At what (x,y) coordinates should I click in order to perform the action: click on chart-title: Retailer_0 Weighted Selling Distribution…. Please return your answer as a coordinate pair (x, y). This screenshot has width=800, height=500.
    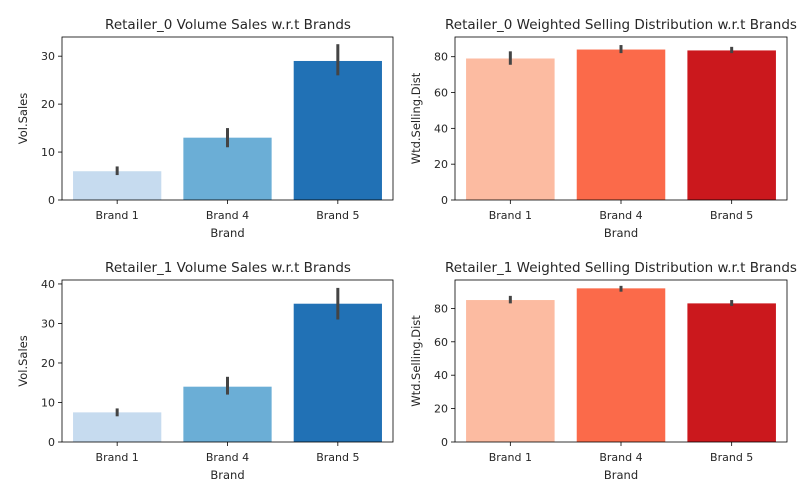
    Looking at the image, I should click on (621, 25).